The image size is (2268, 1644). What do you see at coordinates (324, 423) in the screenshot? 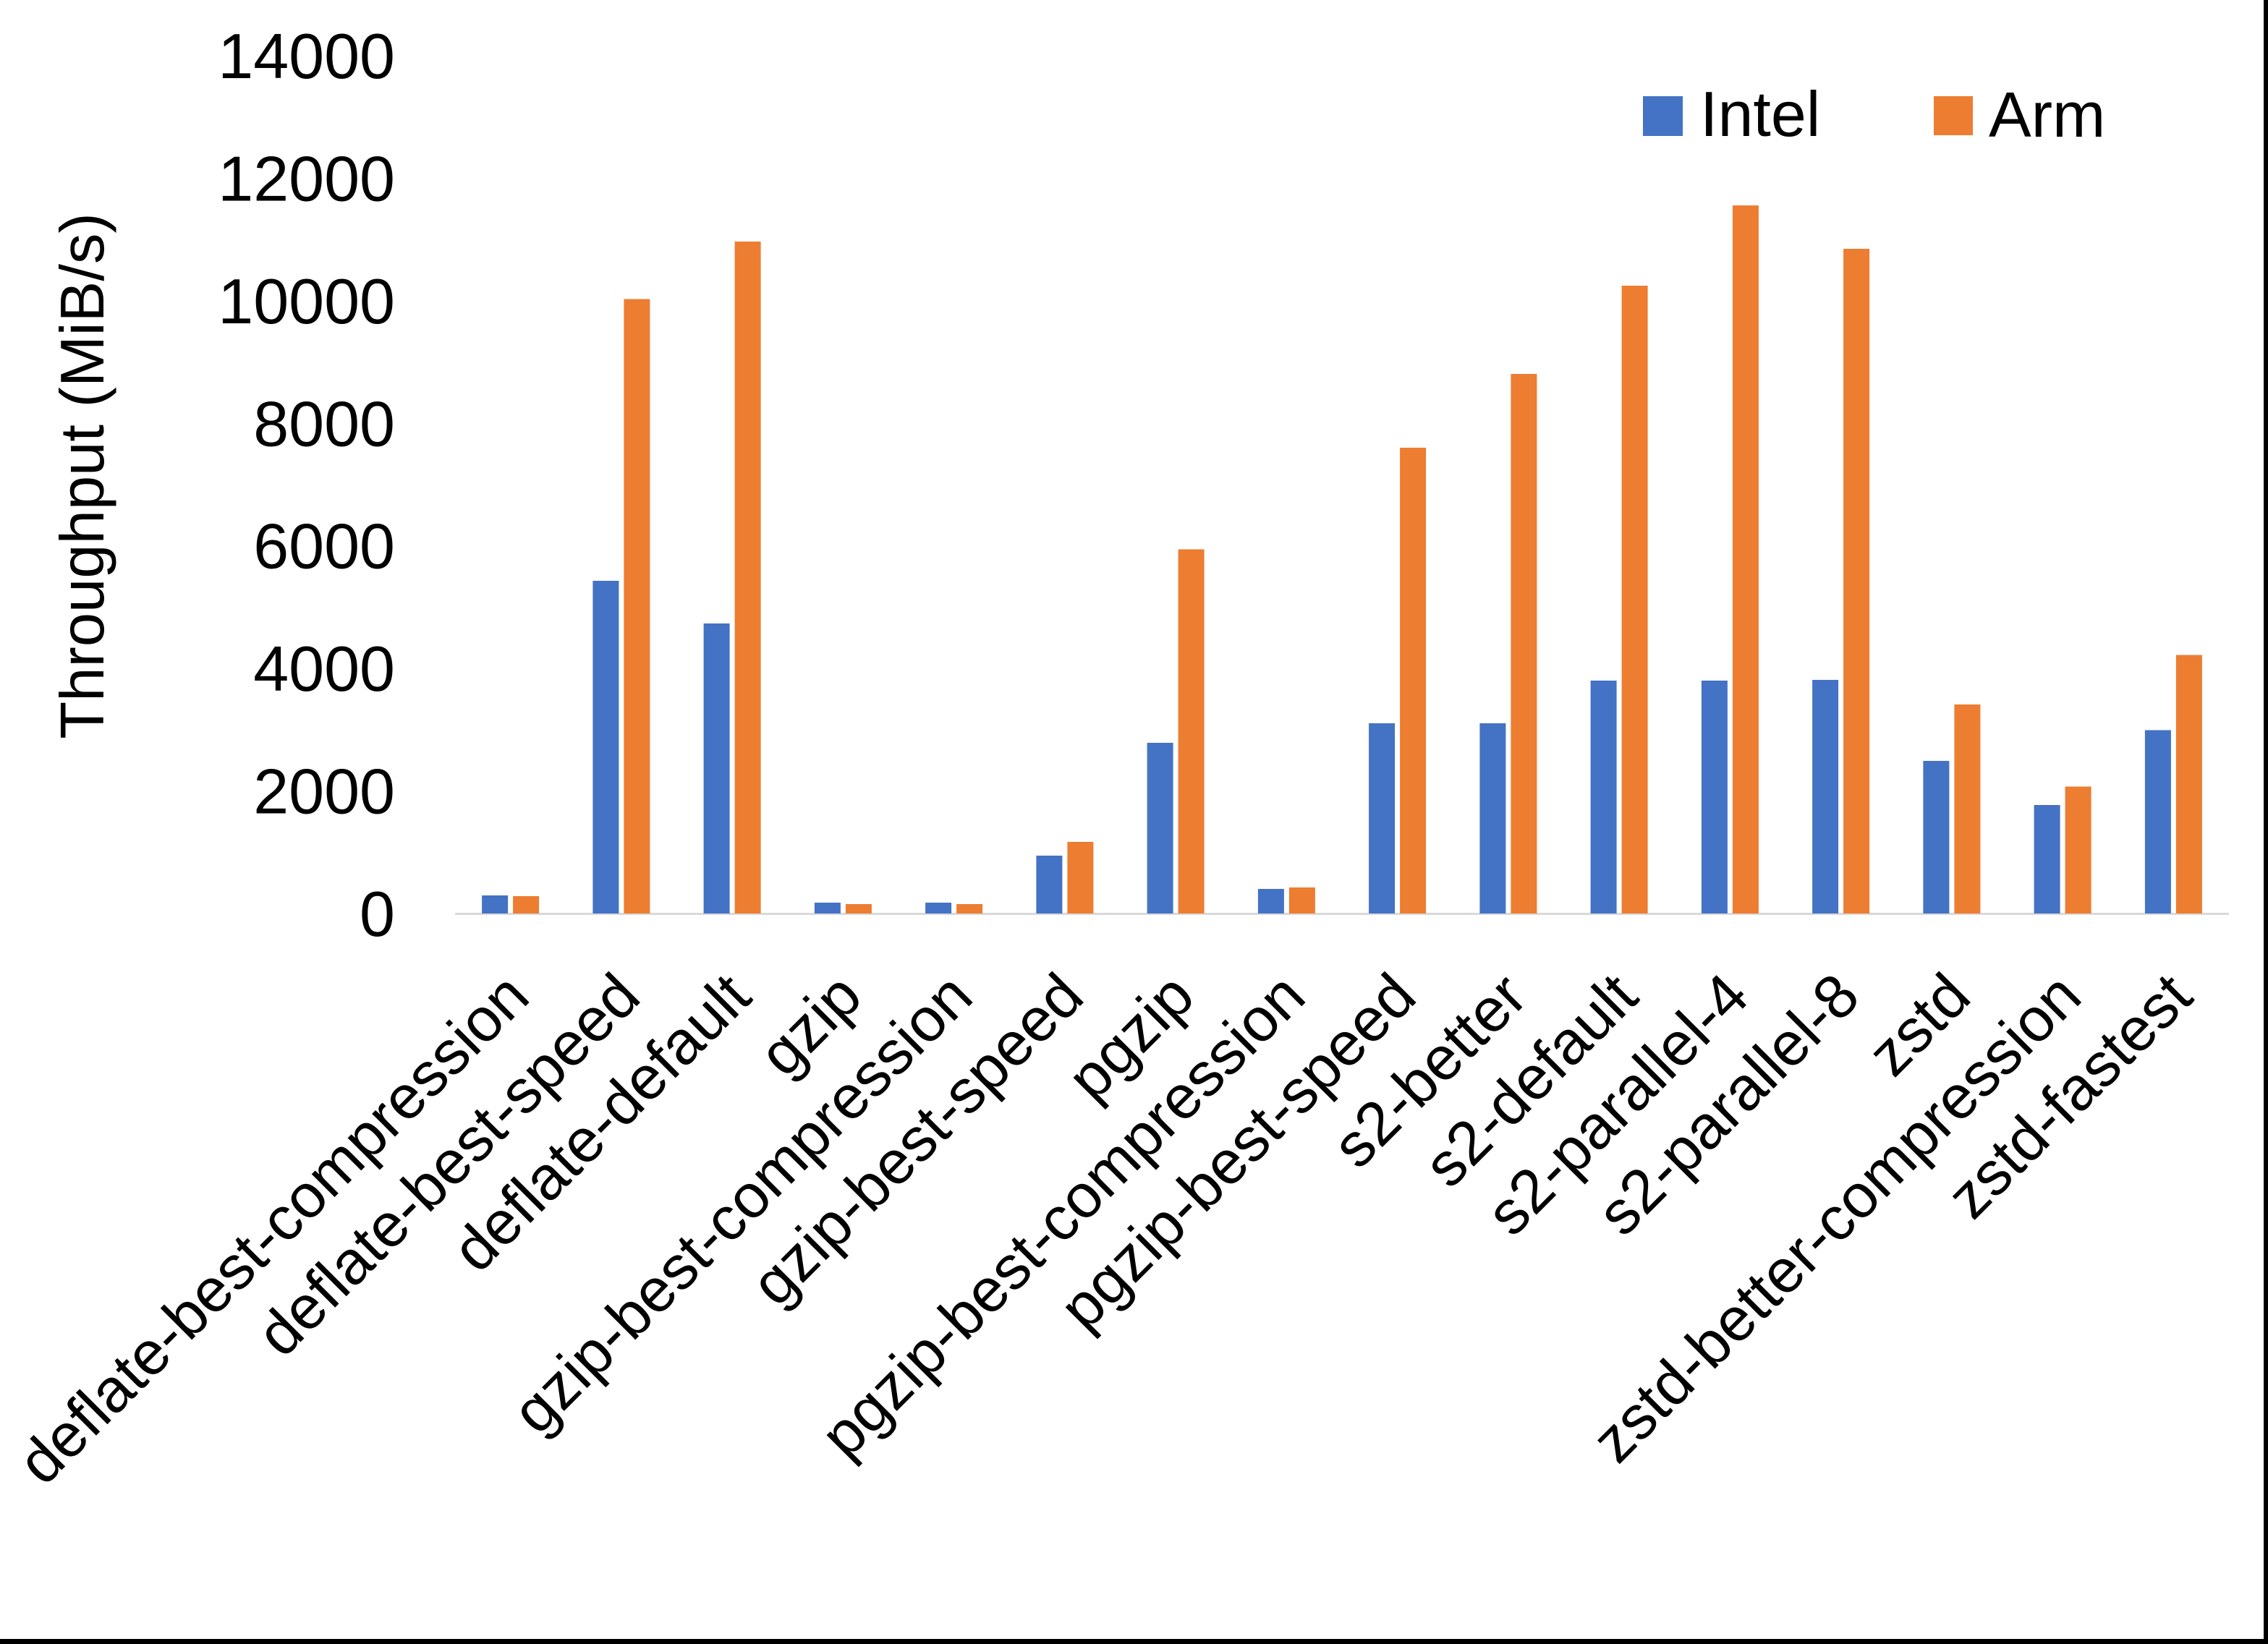
I see `svg-text: 8000` at bounding box center [324, 423].